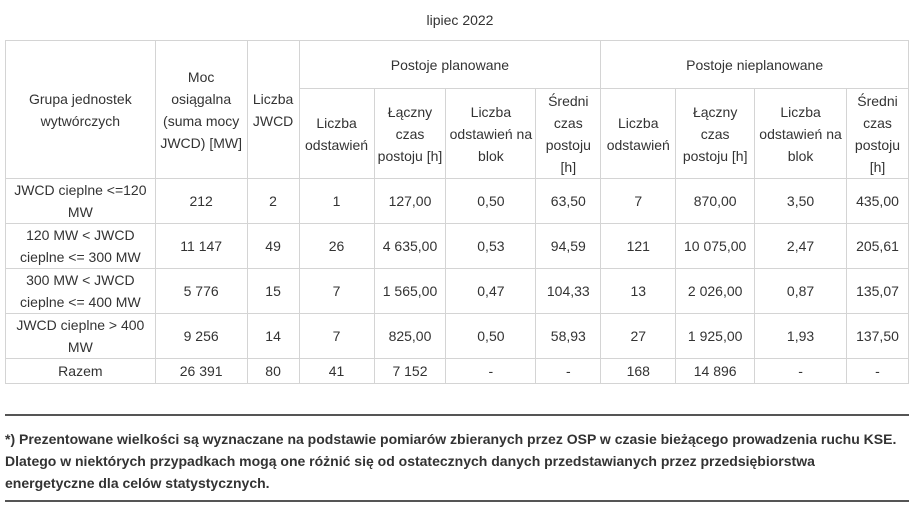 This screenshot has width=920, height=520. Describe the element at coordinates (336, 133) in the screenshot. I see `header-planned-count: Liczba odstawień` at that location.